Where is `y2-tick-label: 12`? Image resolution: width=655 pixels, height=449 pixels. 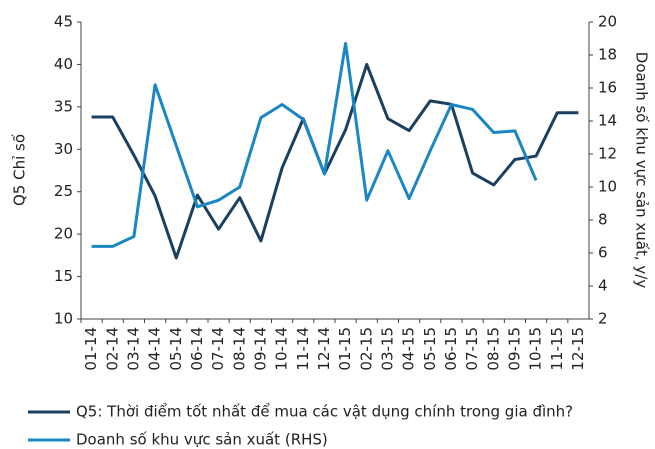
y2-tick-label: 12 is located at coordinates (607, 154).